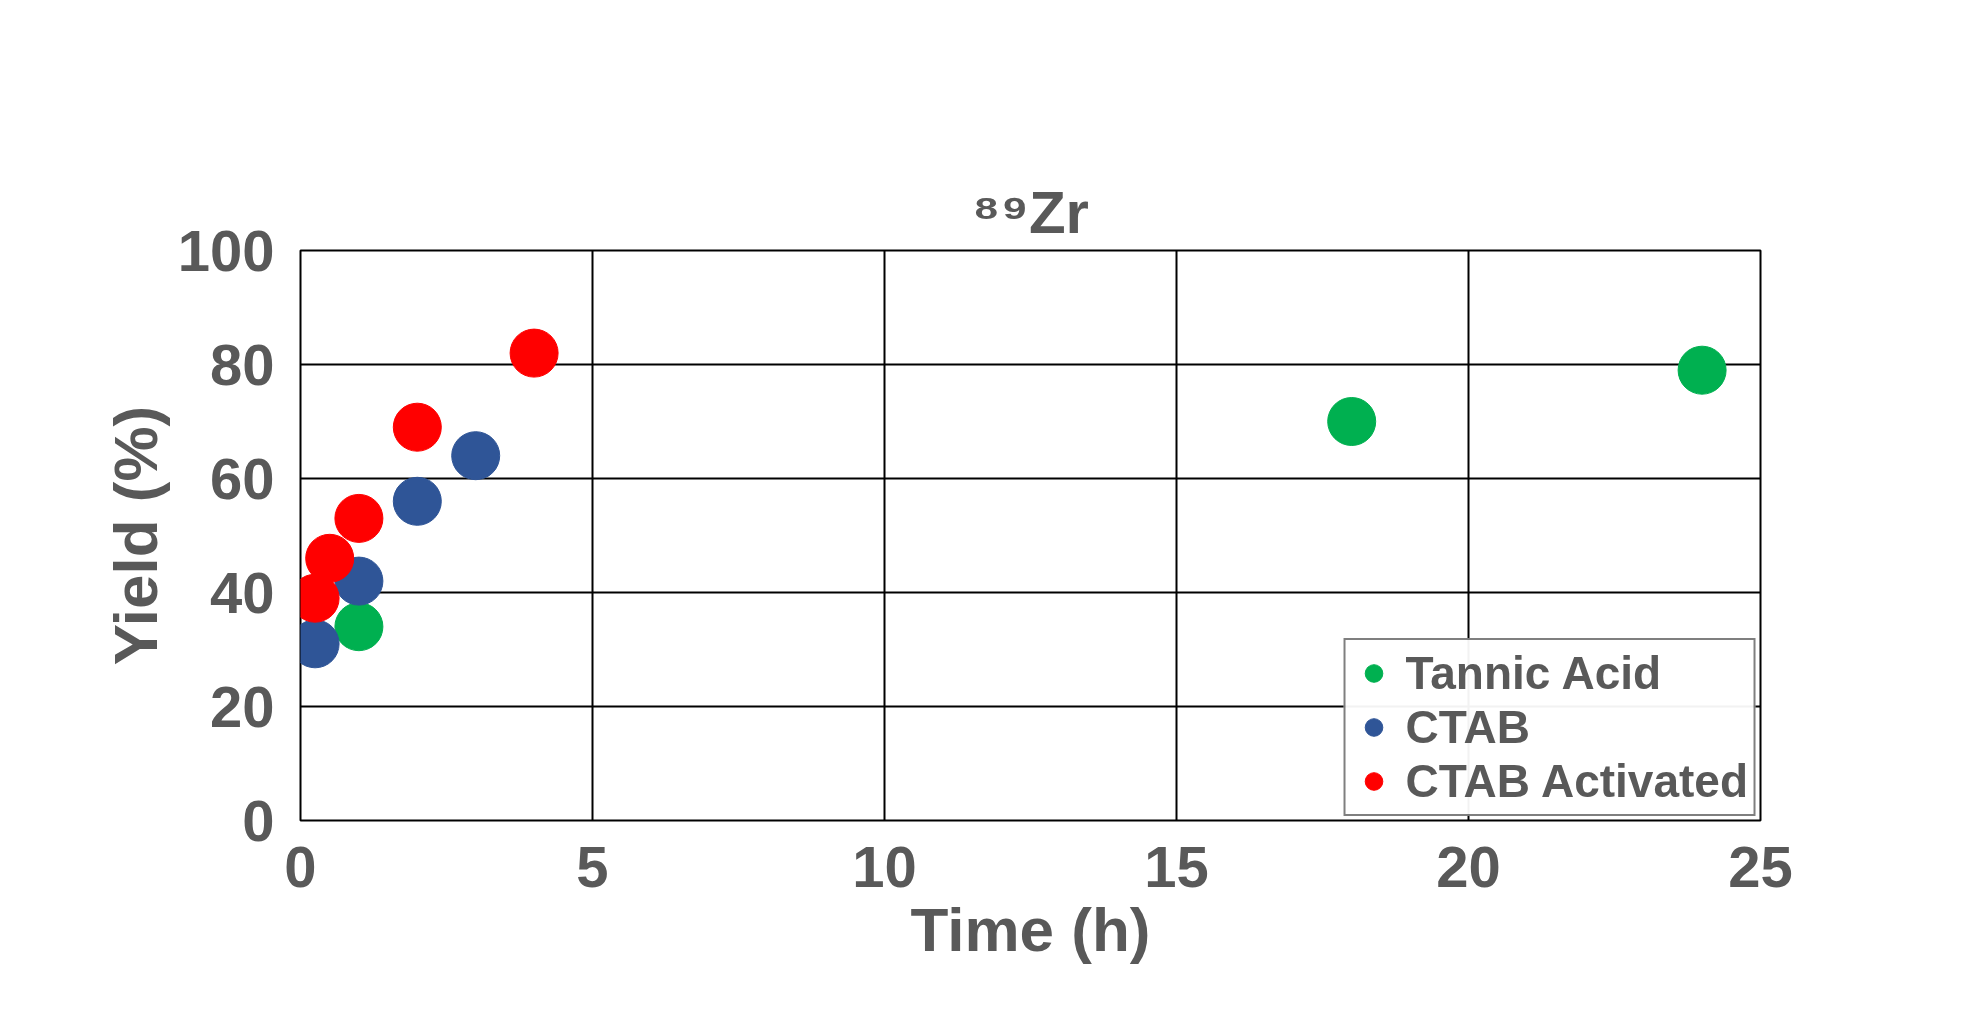  What do you see at coordinates (1760, 866) in the screenshot?
I see `x-tick-label: 25` at bounding box center [1760, 866].